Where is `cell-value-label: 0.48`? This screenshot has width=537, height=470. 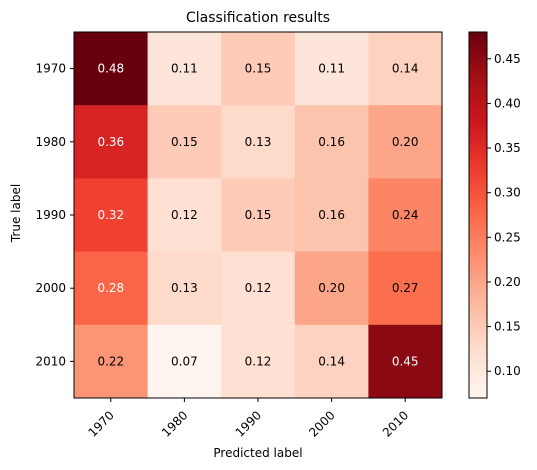 cell-value-label: 0.48 is located at coordinates (110, 69).